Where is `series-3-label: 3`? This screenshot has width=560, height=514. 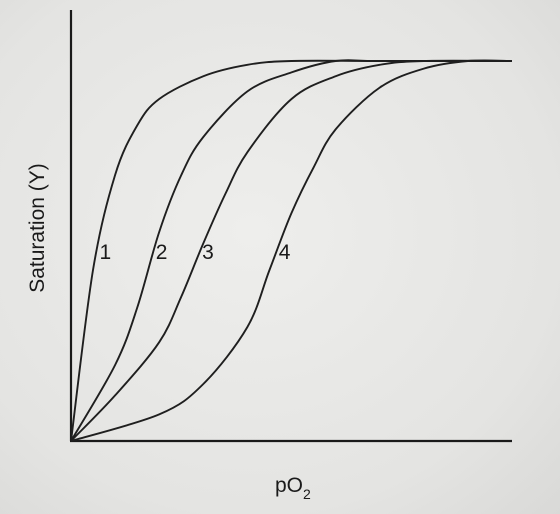
series-3-label: 3 is located at coordinates (208, 252).